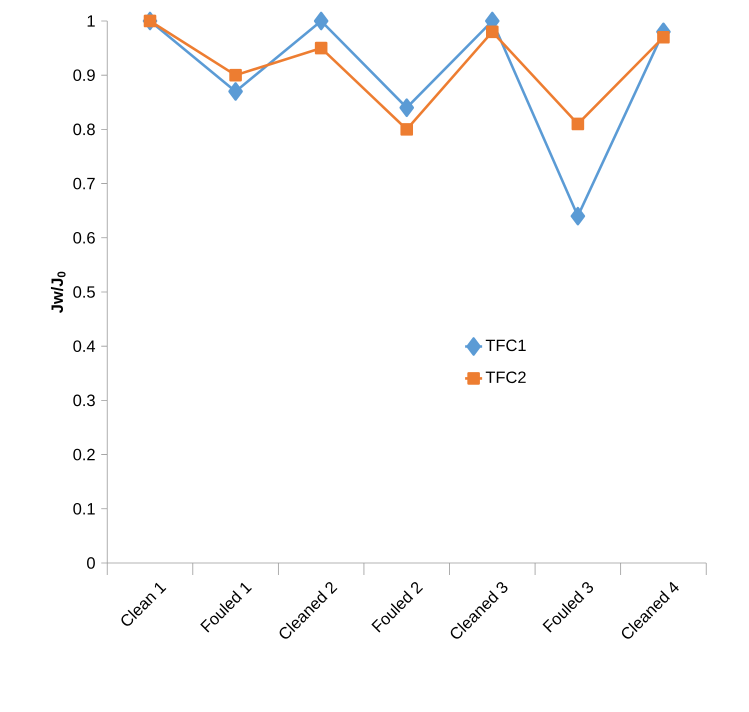 The width and height of the screenshot is (749, 712). What do you see at coordinates (84, 346) in the screenshot?
I see `y-tick-label: 0.4` at bounding box center [84, 346].